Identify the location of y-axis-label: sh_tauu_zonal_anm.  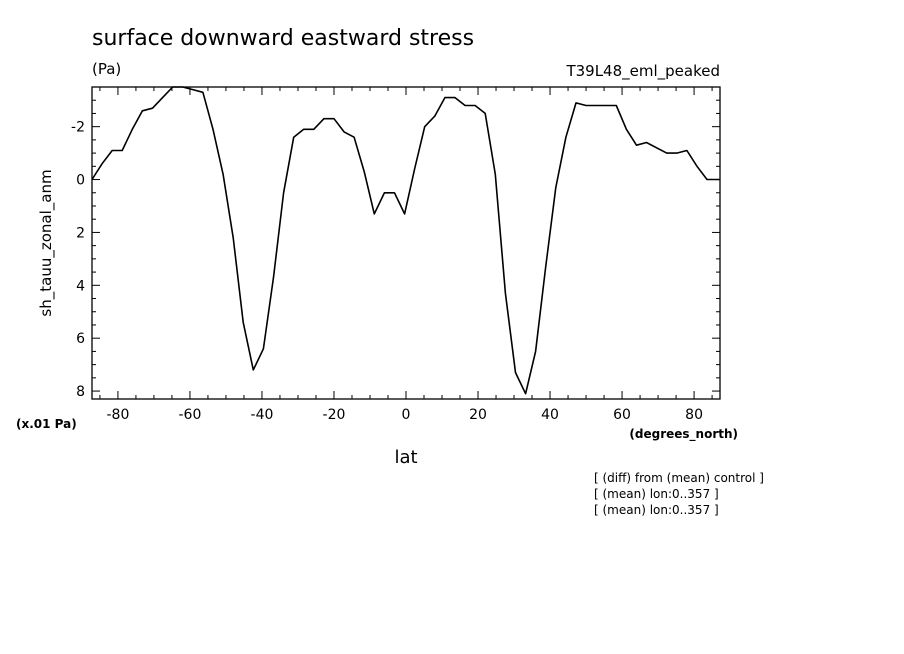
(46, 242).